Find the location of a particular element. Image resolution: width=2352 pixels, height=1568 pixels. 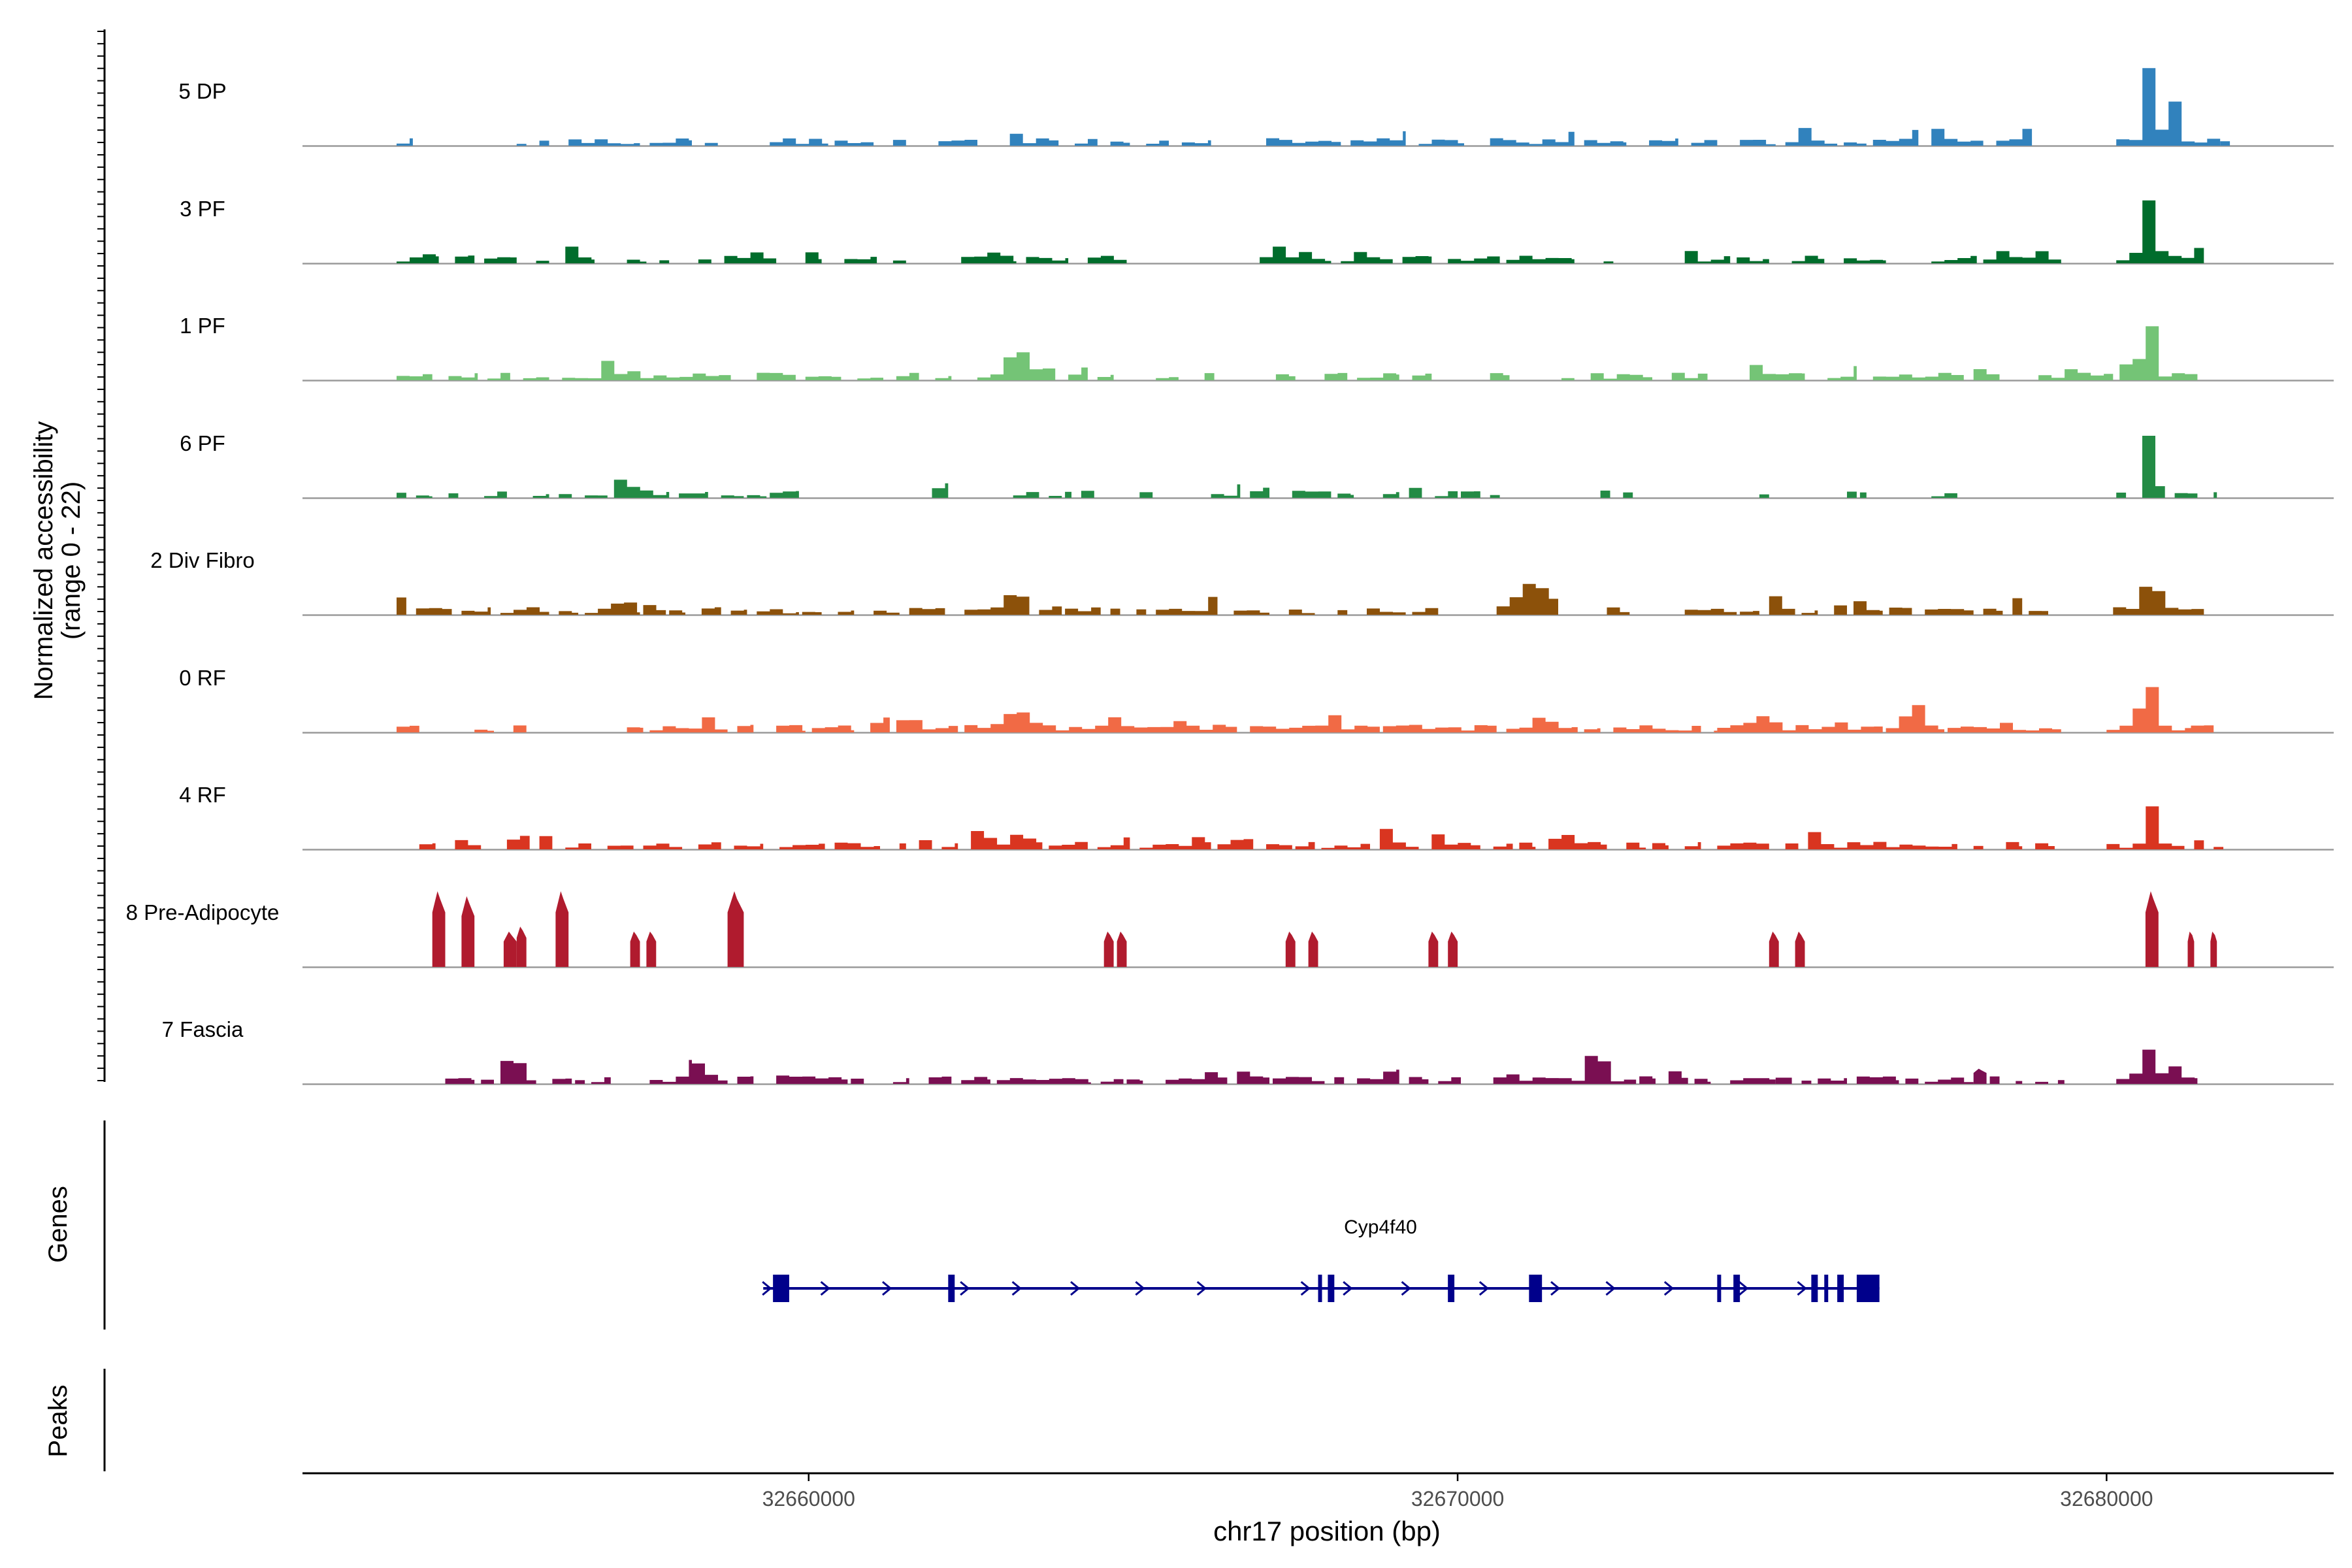

track-label: 3 PF is located at coordinates (202, 209).